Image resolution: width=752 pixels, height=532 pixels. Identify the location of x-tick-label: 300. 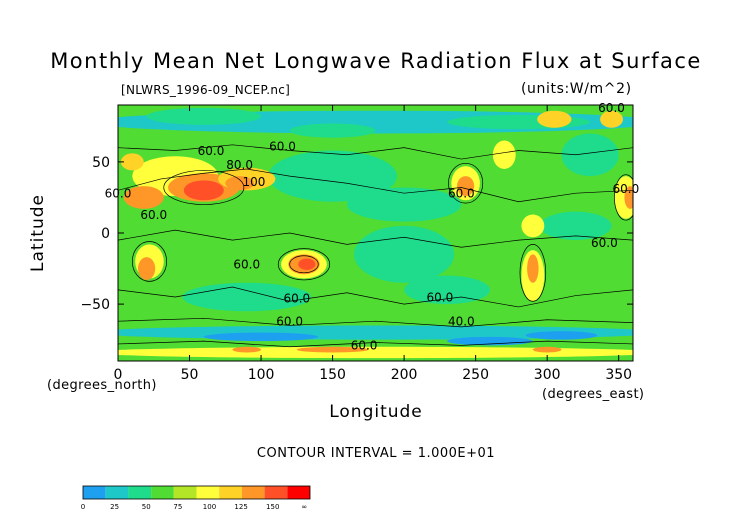
(547, 375).